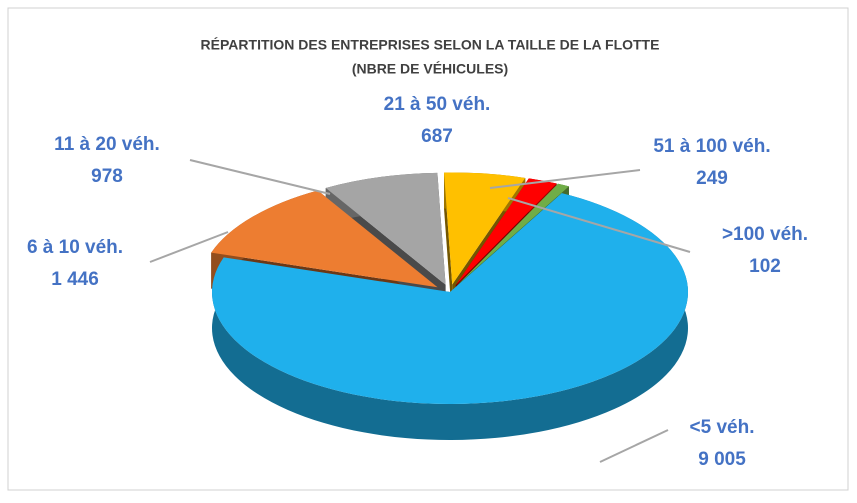  What do you see at coordinates (75, 279) in the screenshot?
I see `value-label: 1 446` at bounding box center [75, 279].